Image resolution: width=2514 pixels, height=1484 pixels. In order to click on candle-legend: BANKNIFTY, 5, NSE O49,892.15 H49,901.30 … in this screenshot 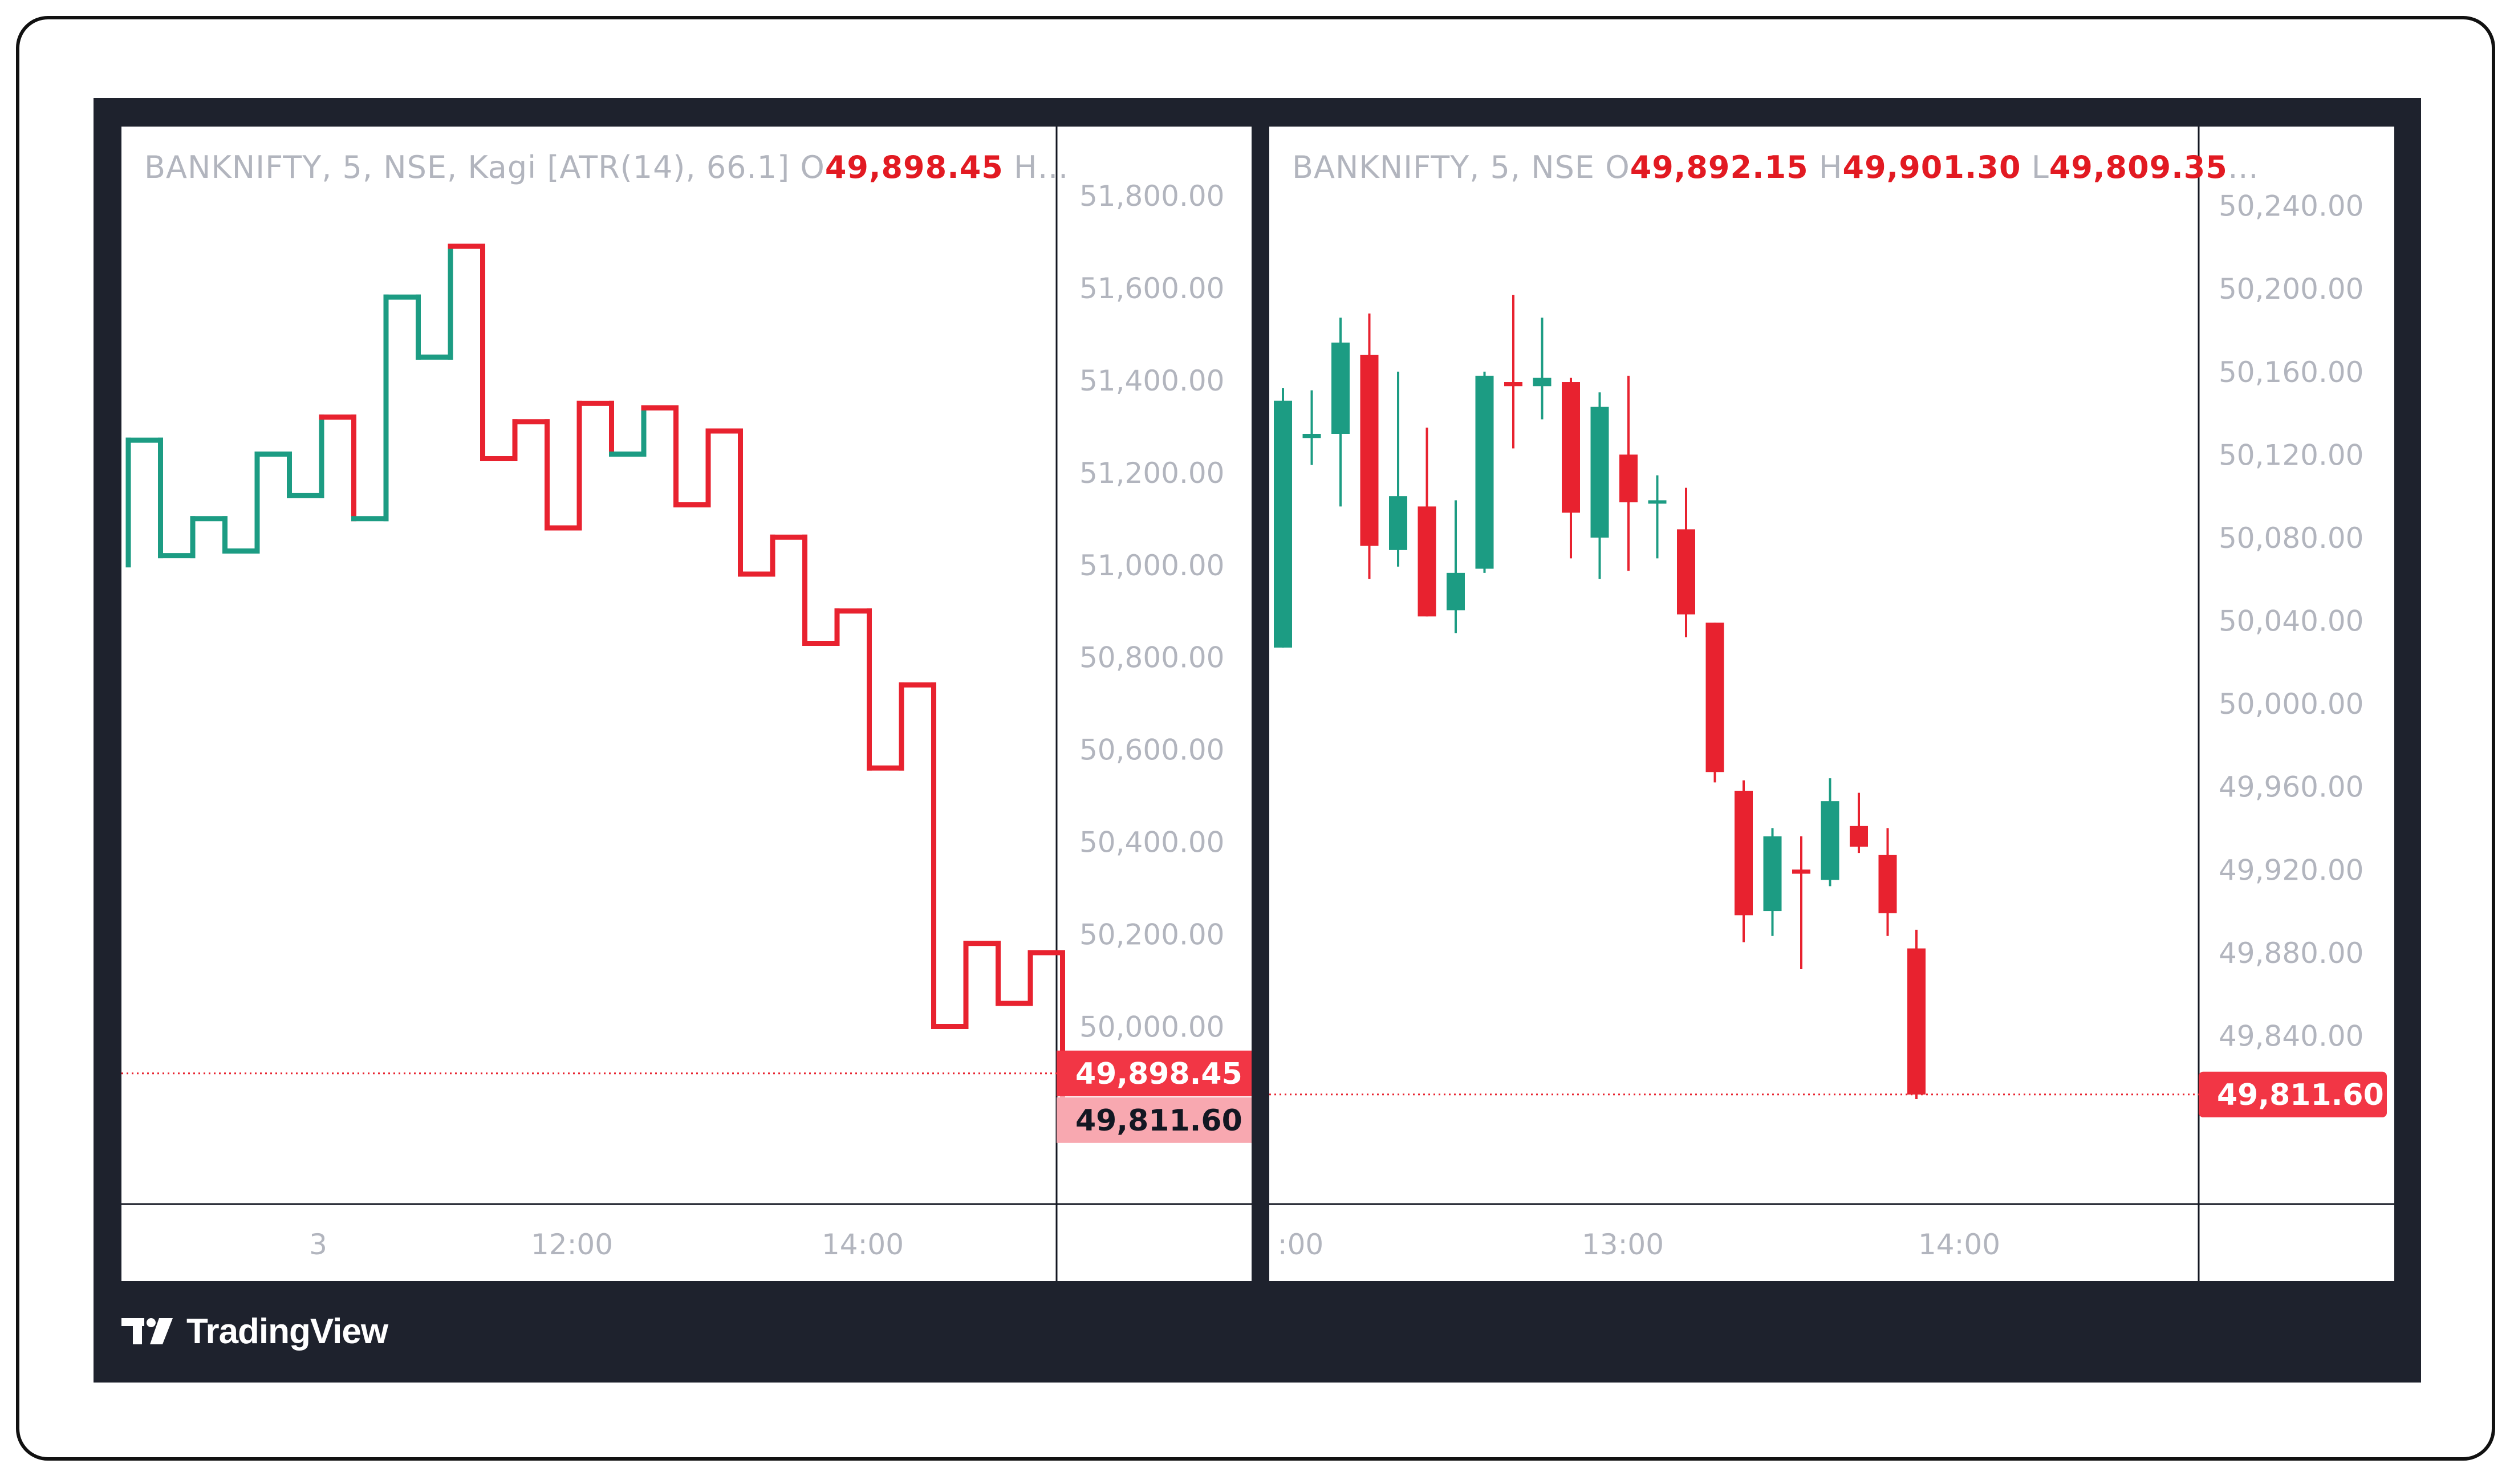, I will do `click(1775, 167)`.